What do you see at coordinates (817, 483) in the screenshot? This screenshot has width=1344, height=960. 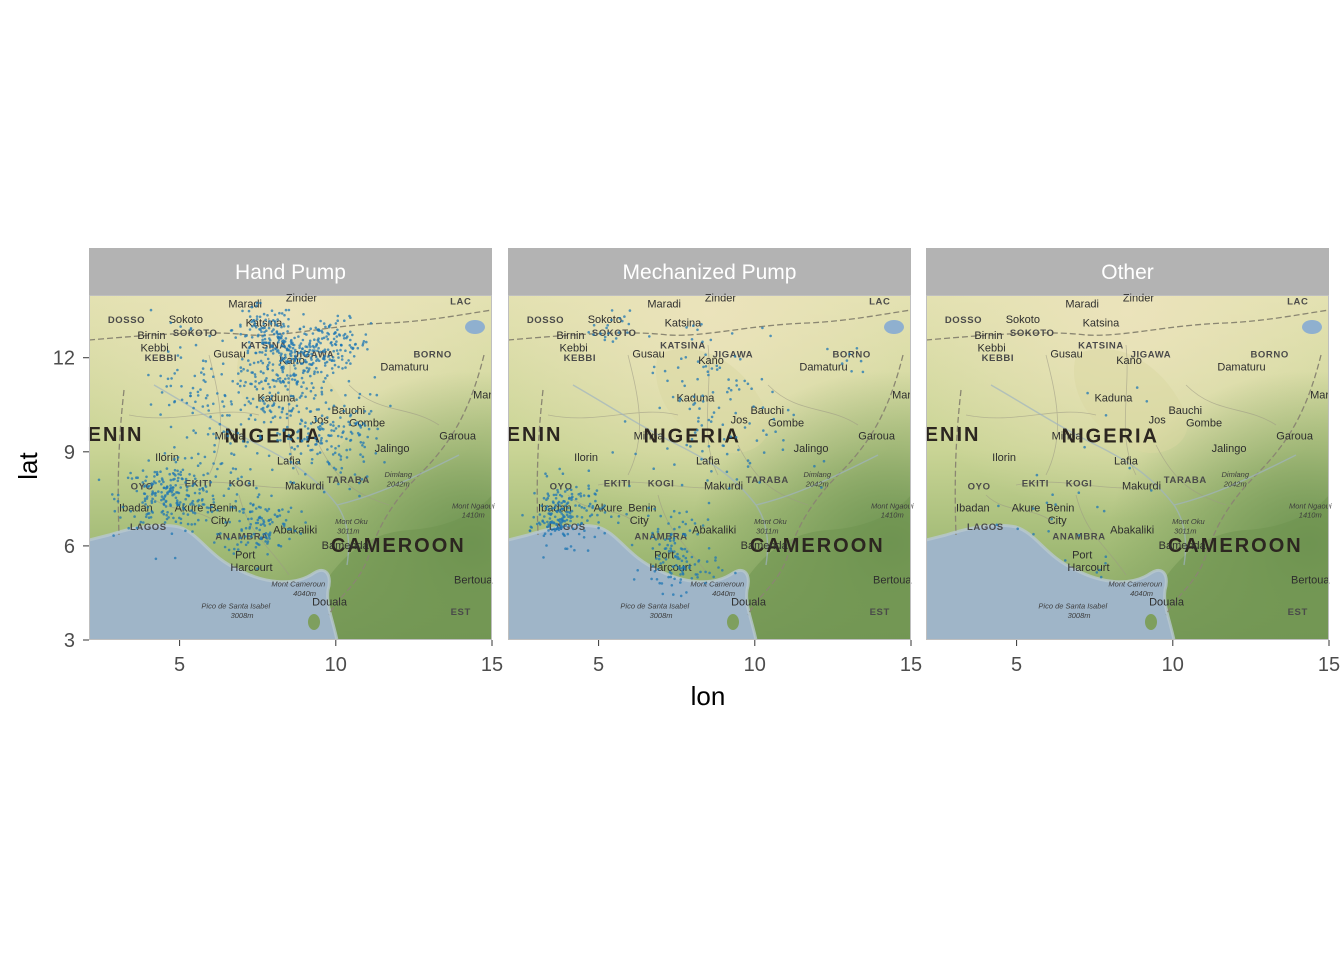 I see `peak-label-2042m: 2042m` at bounding box center [817, 483].